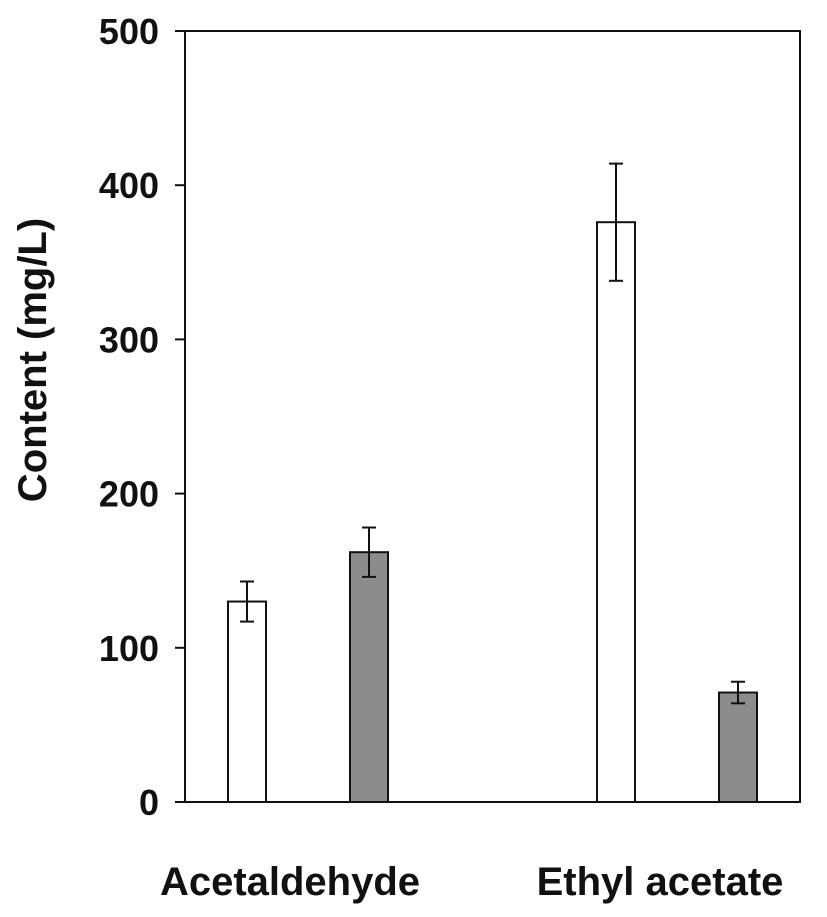 The image size is (827, 917). I want to click on y-tick-label: 0, so click(149, 802).